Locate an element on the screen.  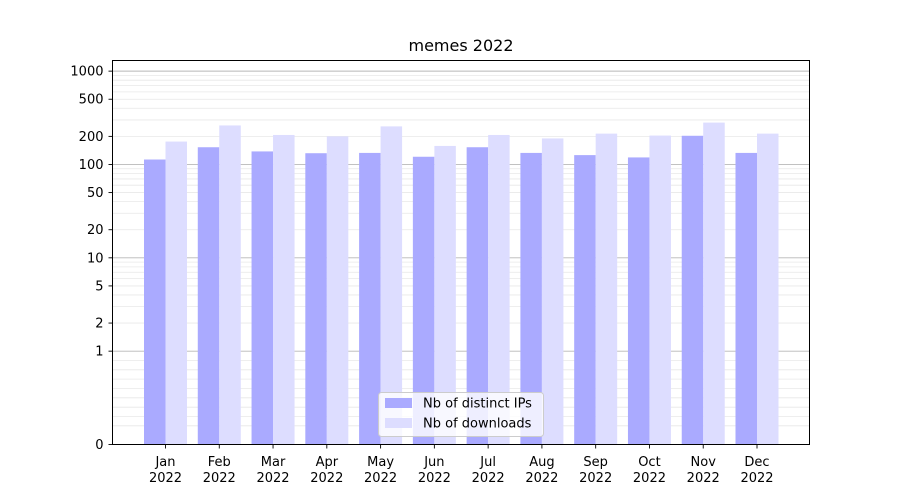
x-tick-label: Jul 2022 is located at coordinates (488, 470).